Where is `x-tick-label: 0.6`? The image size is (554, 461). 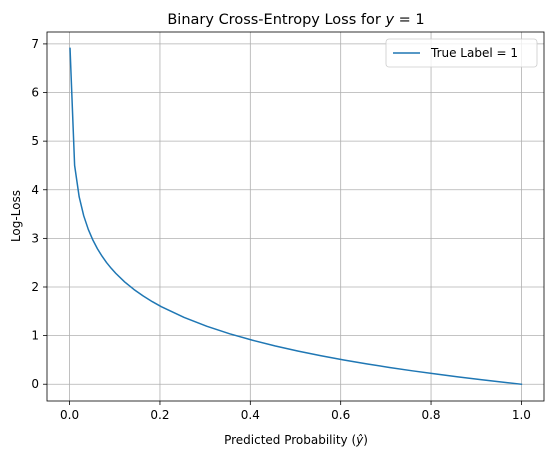 x-tick-label: 0.6 is located at coordinates (340, 415).